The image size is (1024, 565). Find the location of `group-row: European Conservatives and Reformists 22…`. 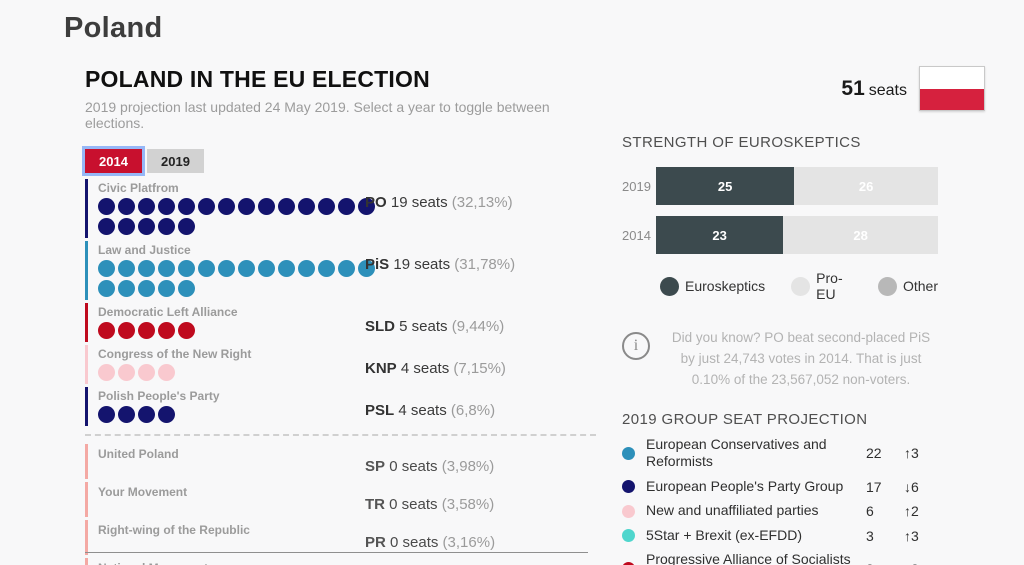

group-row: European Conservatives and Reformists 22… is located at coordinates (780, 453).